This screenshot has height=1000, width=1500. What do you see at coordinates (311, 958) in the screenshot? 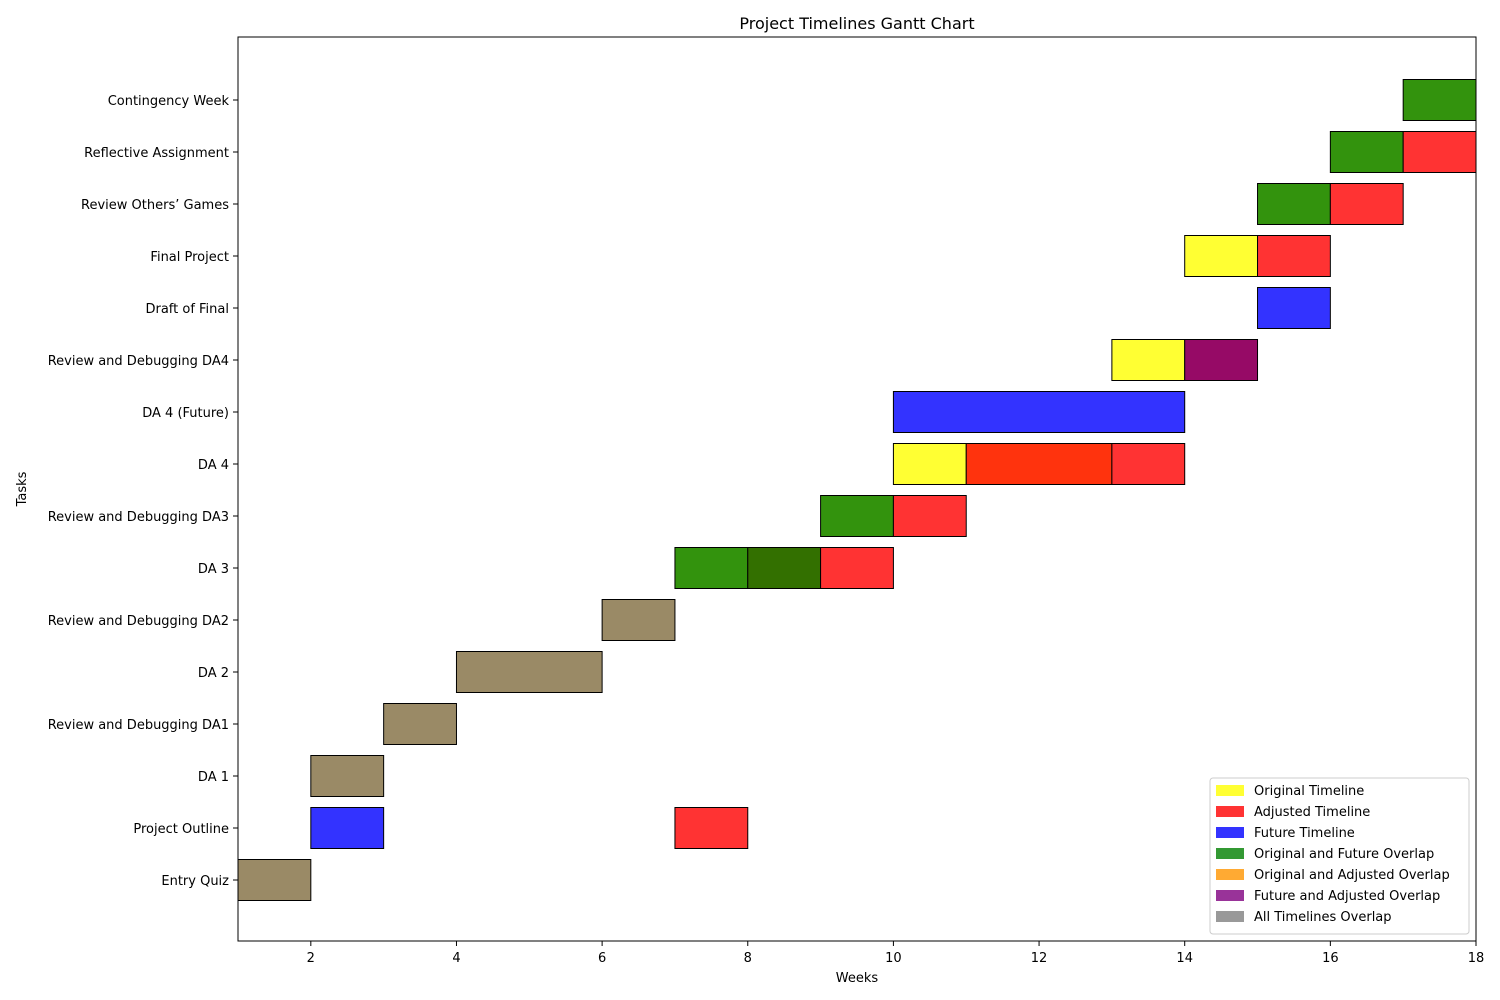
I see `x-tick-label: 2` at bounding box center [311, 958].